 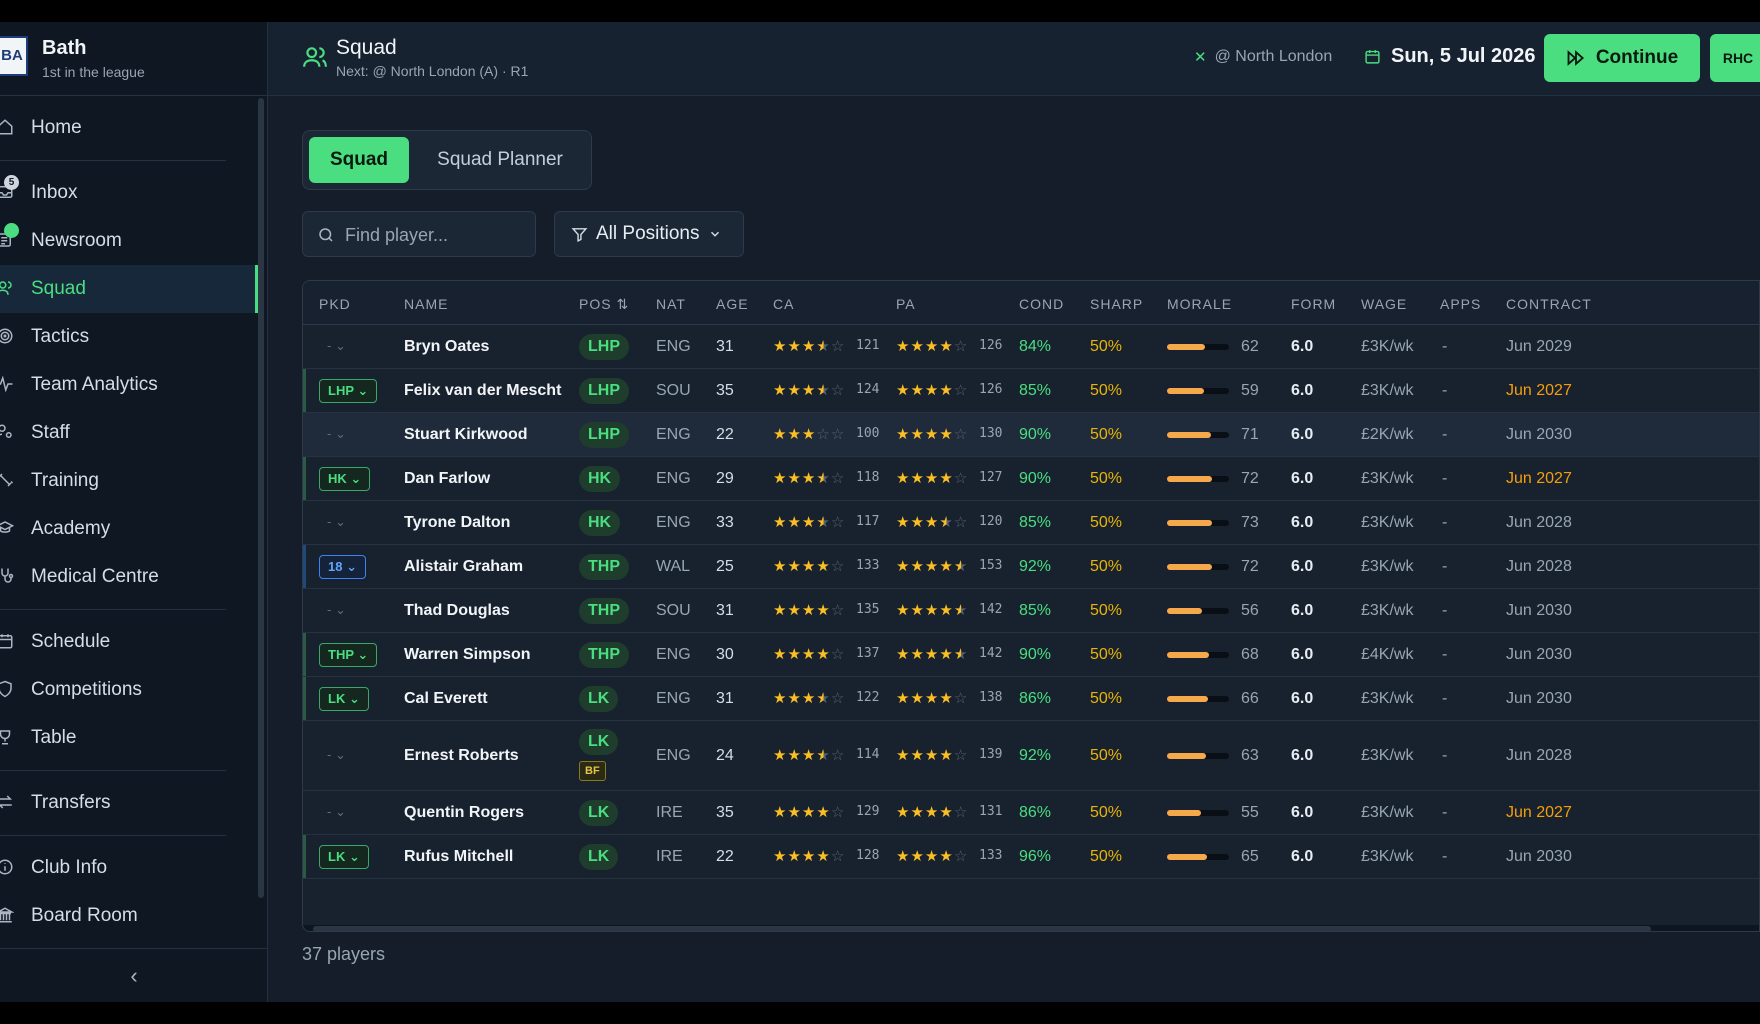 I want to click on sidebar-item-squad: Squad, so click(x=129, y=289).